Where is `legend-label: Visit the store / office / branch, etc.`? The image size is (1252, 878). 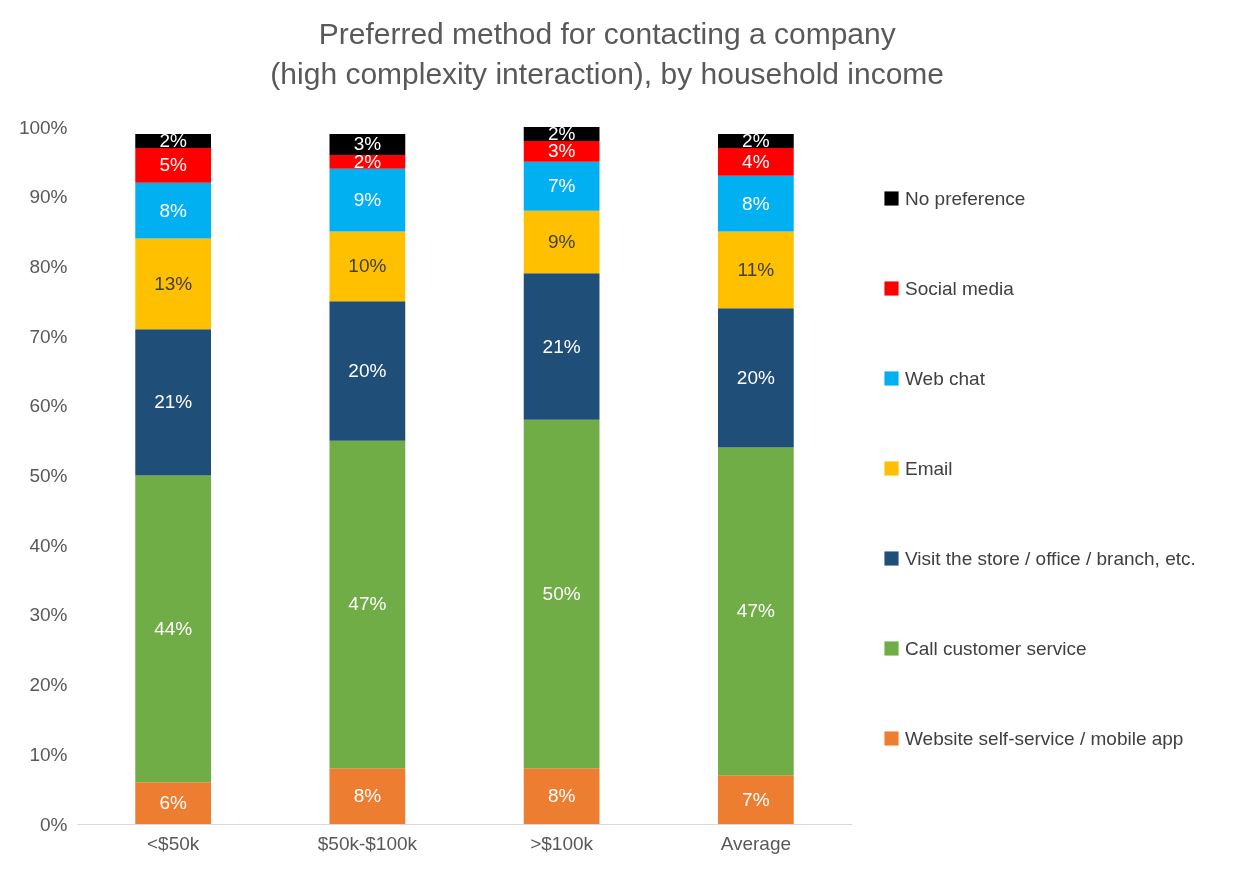 legend-label: Visit the store / office / branch, etc. is located at coordinates (1050, 558).